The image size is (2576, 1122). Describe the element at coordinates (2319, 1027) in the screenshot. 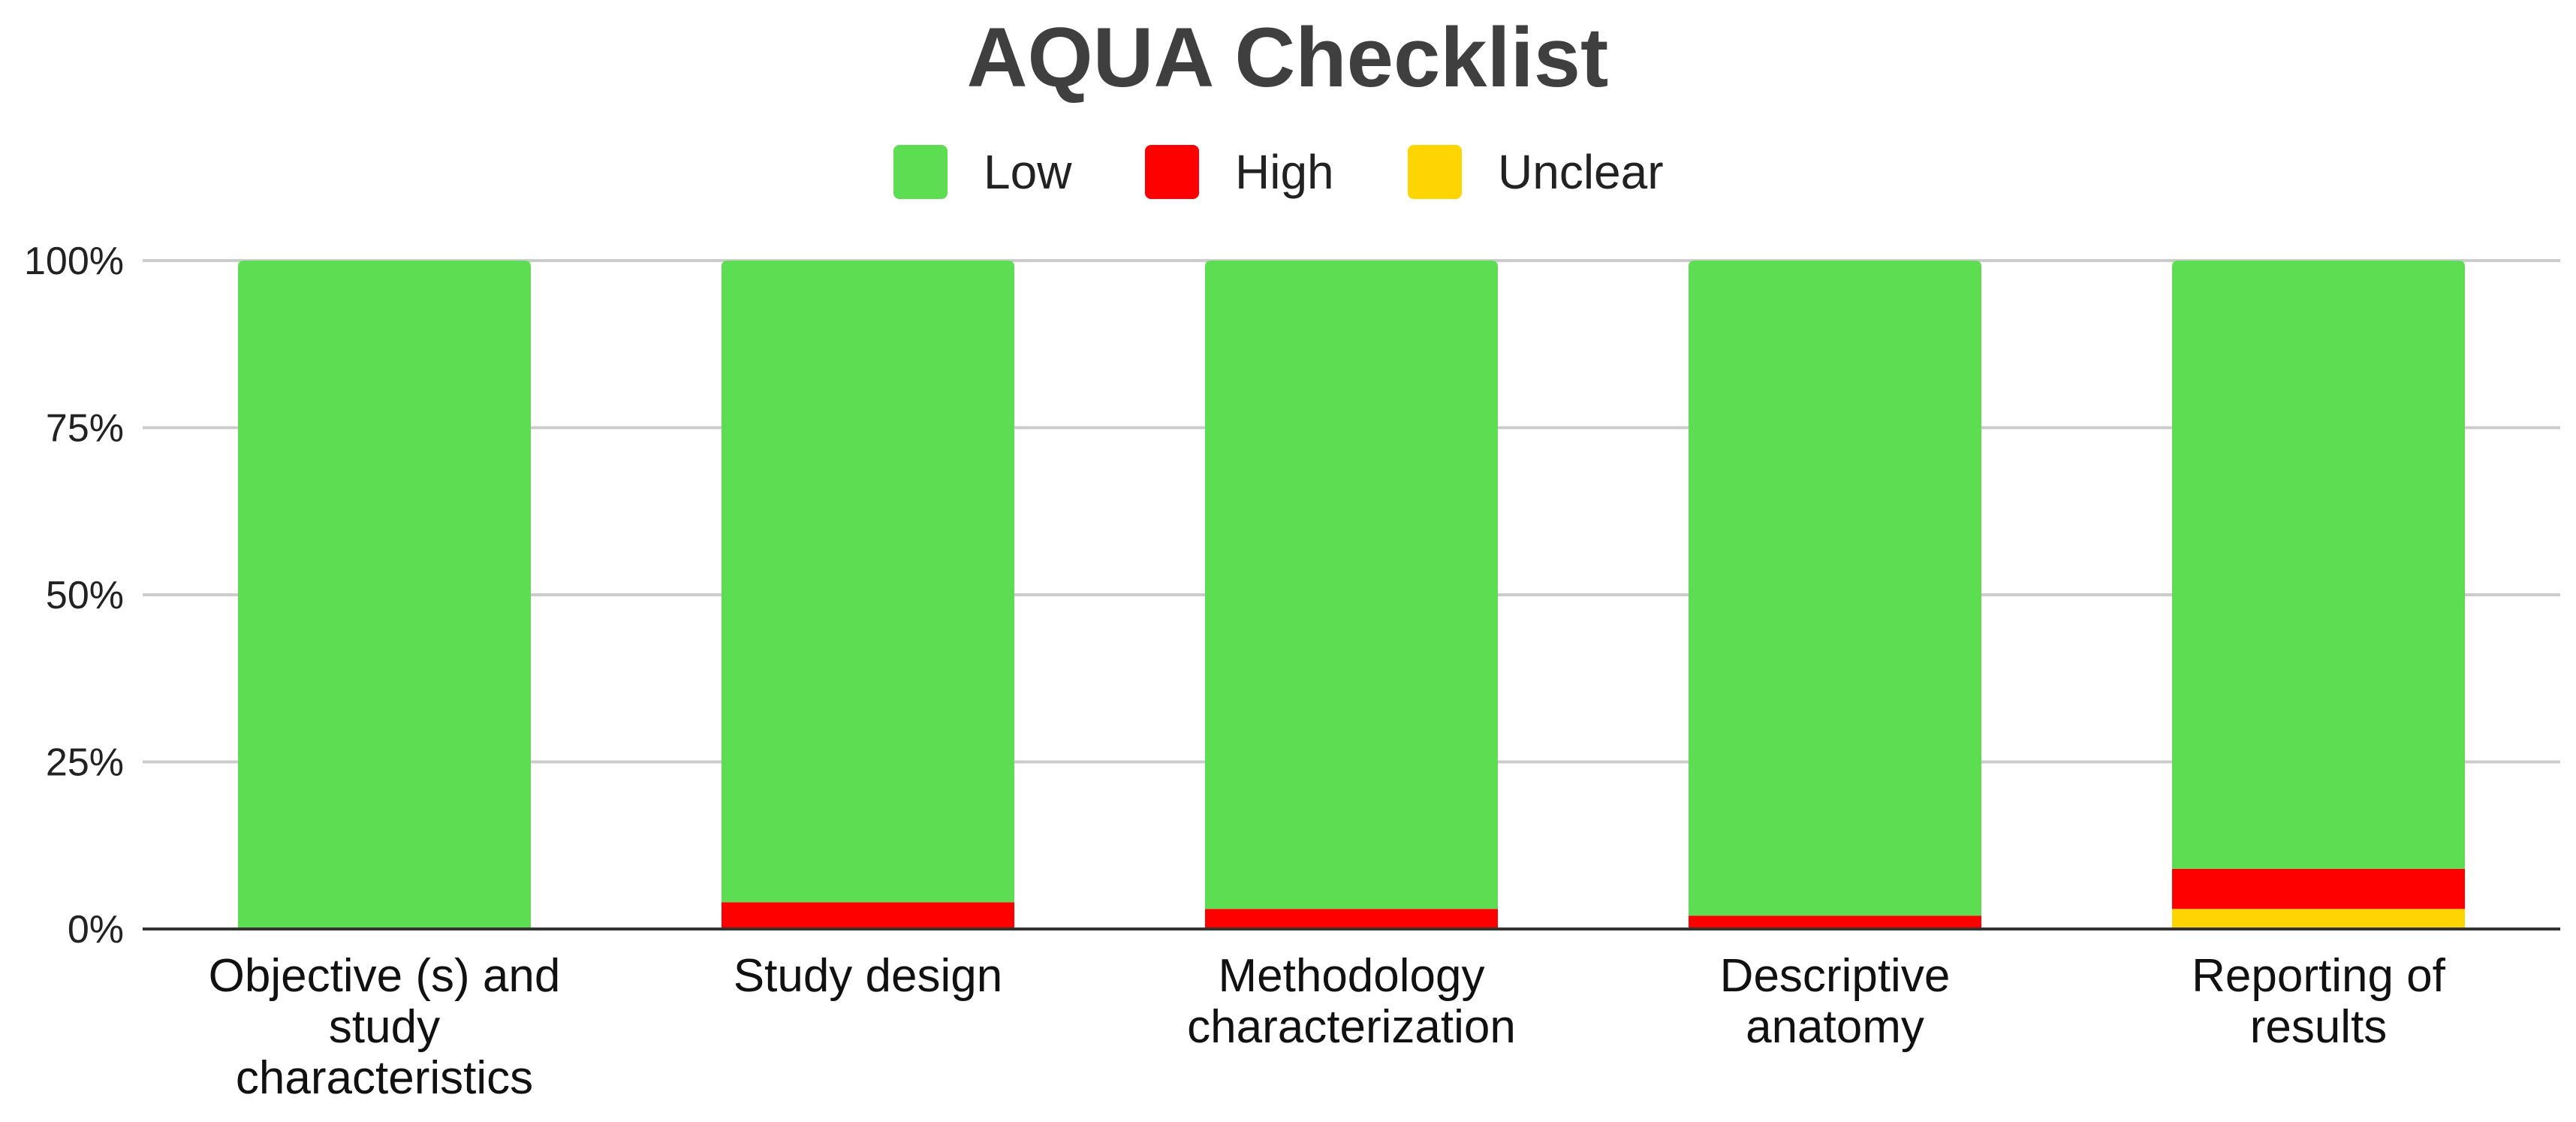

I see `x-tick-label: results` at that location.